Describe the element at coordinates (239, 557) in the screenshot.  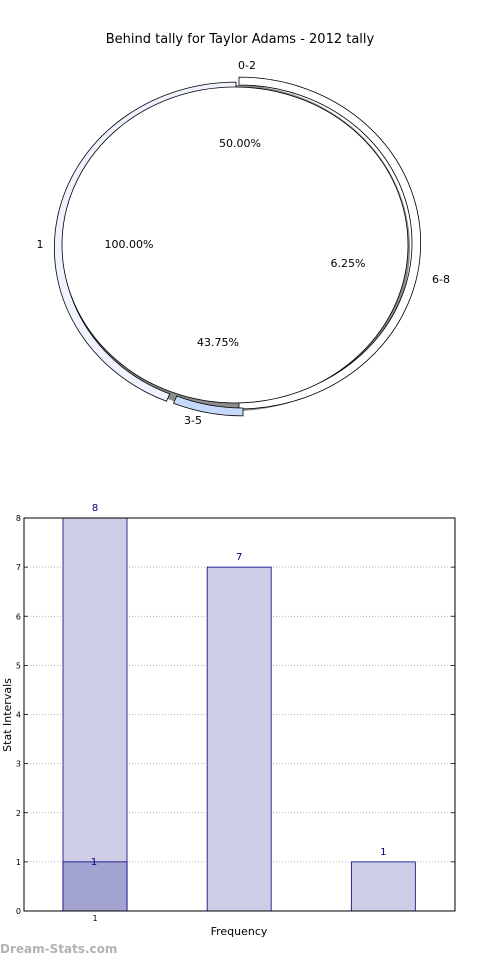
I see `bar-value-label-2: 7` at that location.